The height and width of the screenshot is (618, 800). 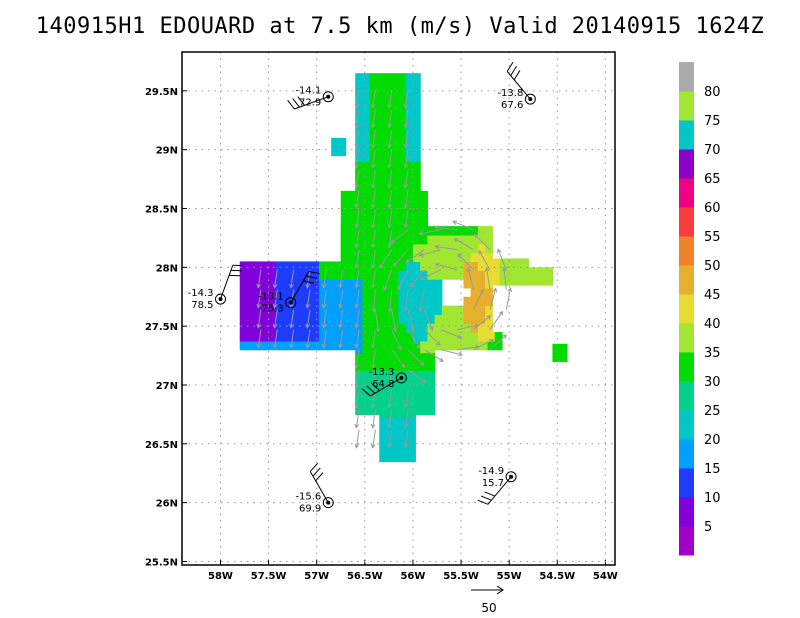 I want to click on station-value-label: 67.6, so click(x=512, y=105).